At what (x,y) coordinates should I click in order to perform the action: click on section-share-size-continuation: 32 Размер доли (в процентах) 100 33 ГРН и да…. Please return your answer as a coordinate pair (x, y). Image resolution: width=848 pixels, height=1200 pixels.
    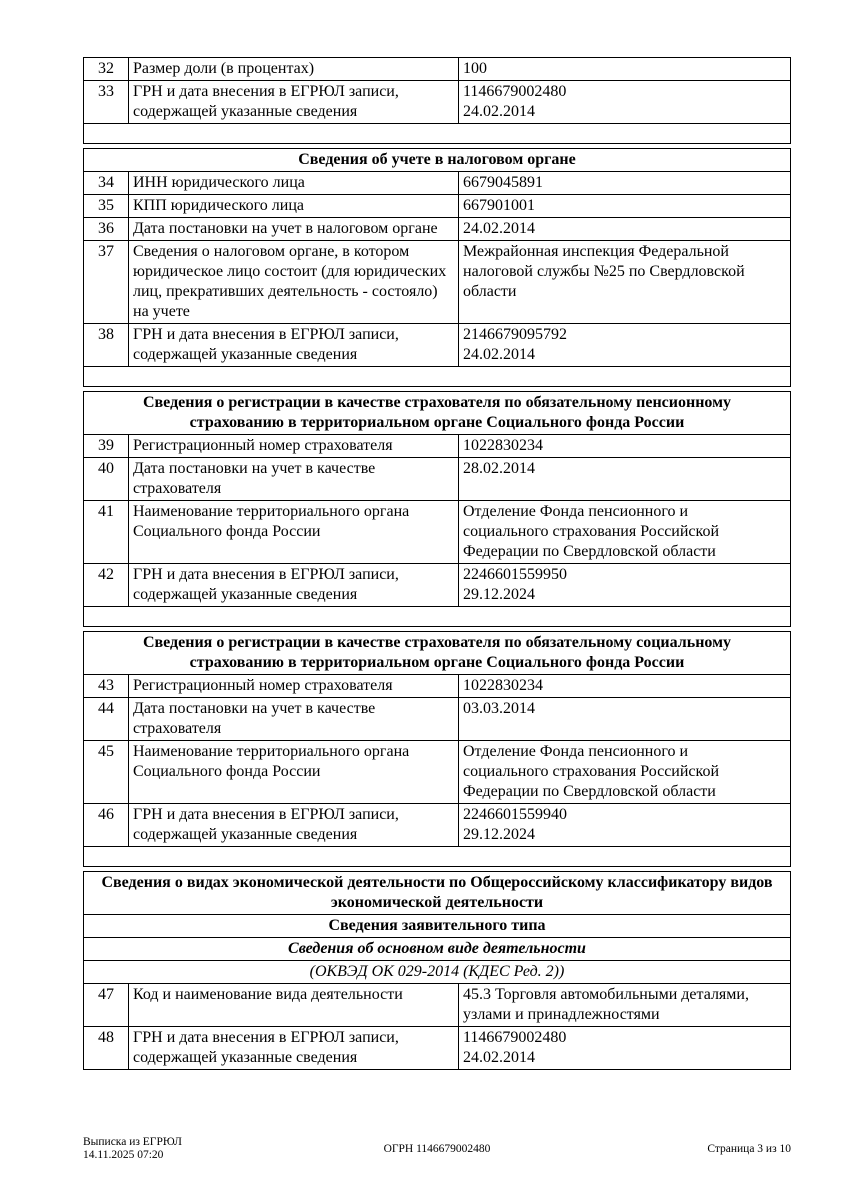
    Looking at the image, I should click on (437, 100).